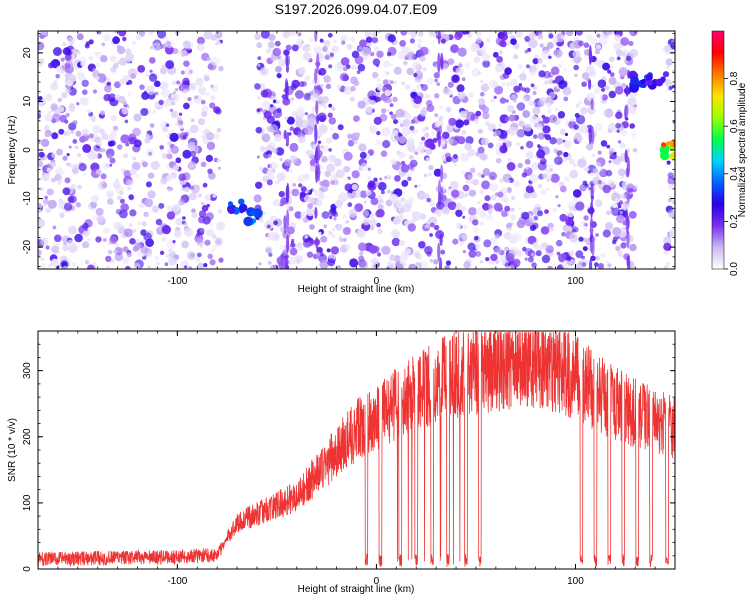  Describe the element at coordinates (634, 80) in the screenshot. I see `spectrogram-hotspot` at that location.